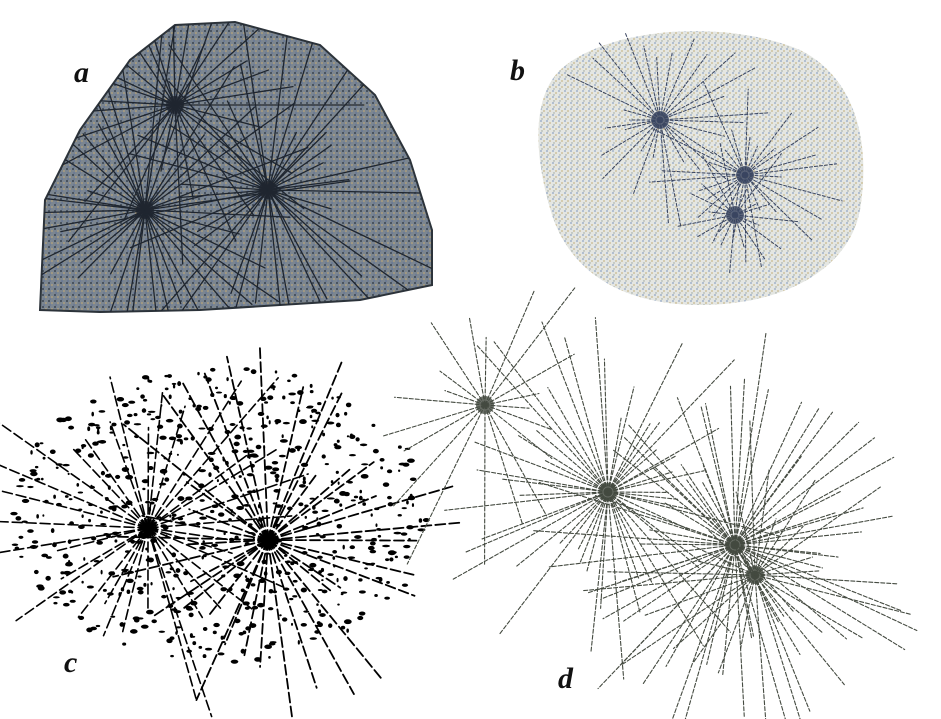 The height and width of the screenshot is (719, 941). I want to click on centrosome, so click(745, 175).